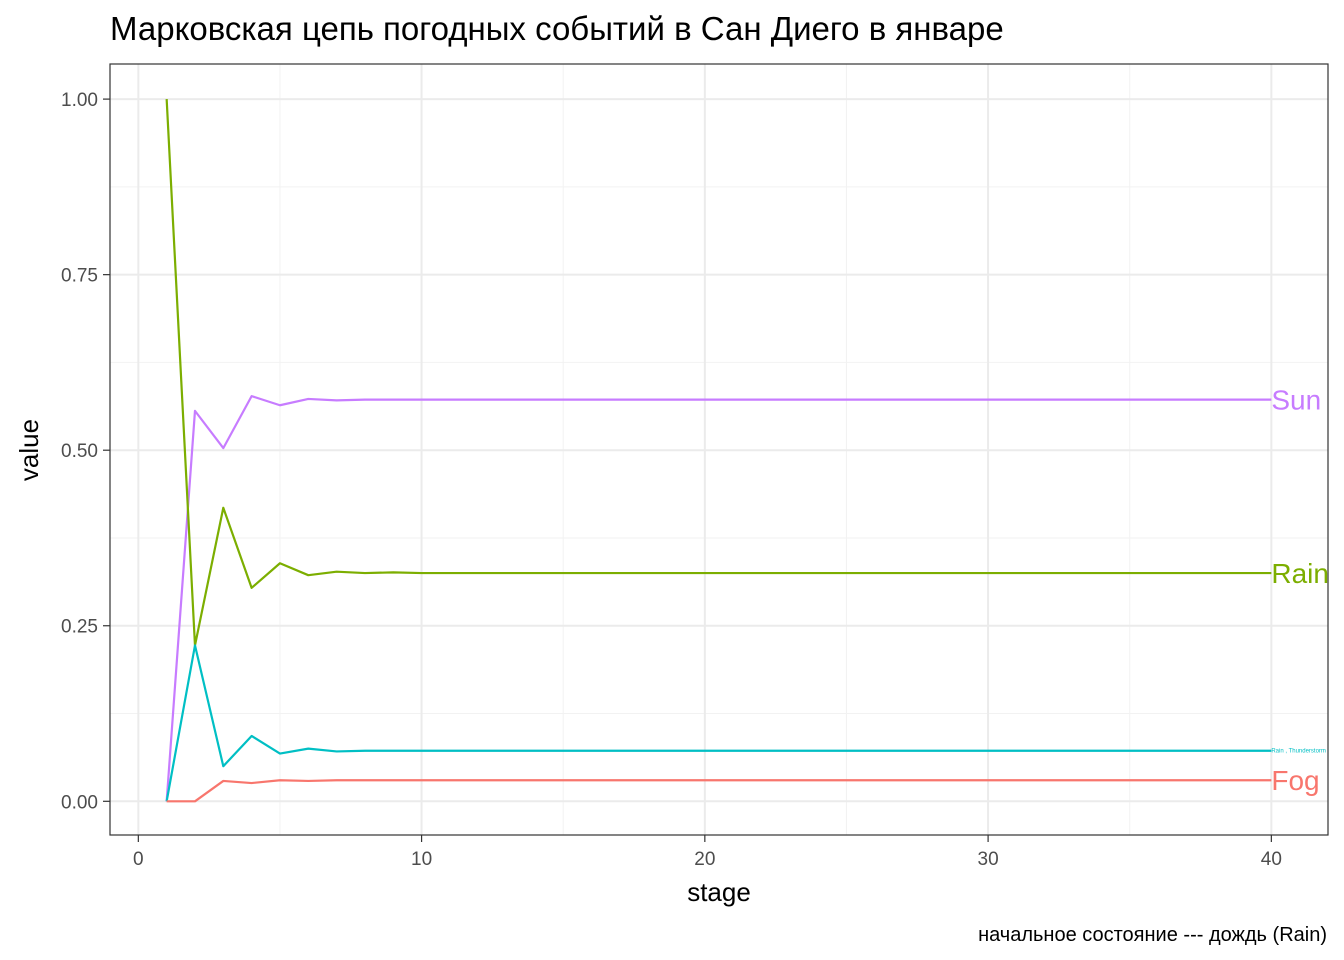  I want to click on y-tick-label: 0.75, so click(79, 276).